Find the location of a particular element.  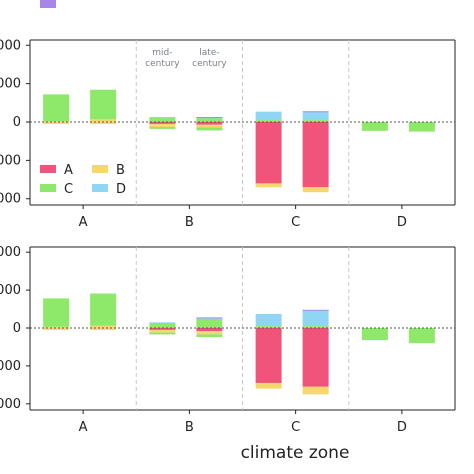

legend-label: B is located at coordinates (120, 170).